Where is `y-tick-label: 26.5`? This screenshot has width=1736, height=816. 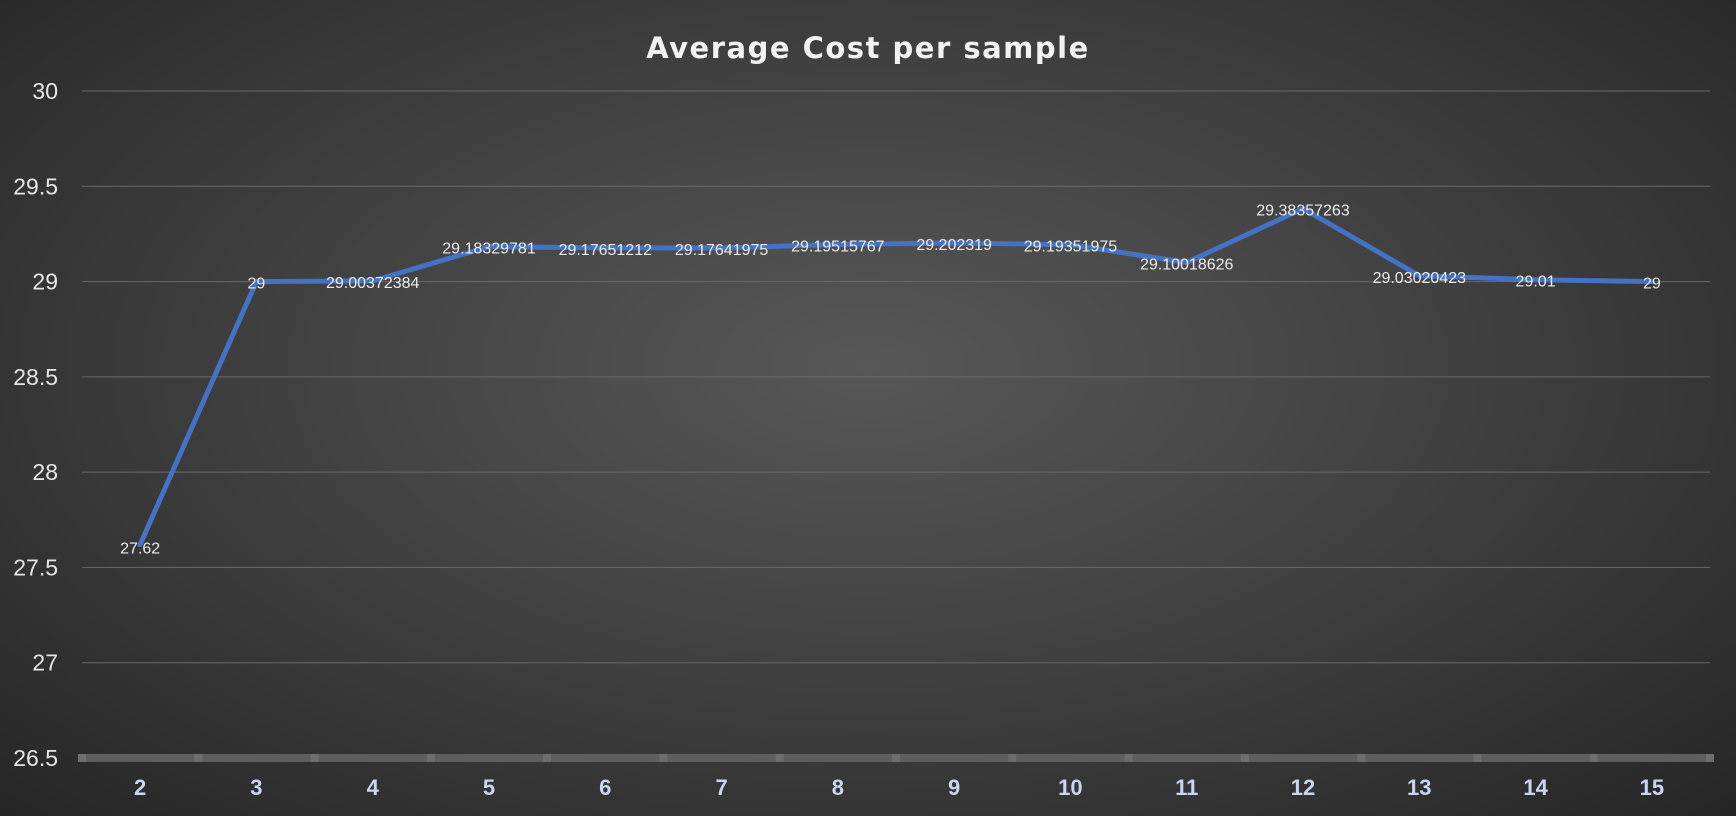 y-tick-label: 26.5 is located at coordinates (35, 758).